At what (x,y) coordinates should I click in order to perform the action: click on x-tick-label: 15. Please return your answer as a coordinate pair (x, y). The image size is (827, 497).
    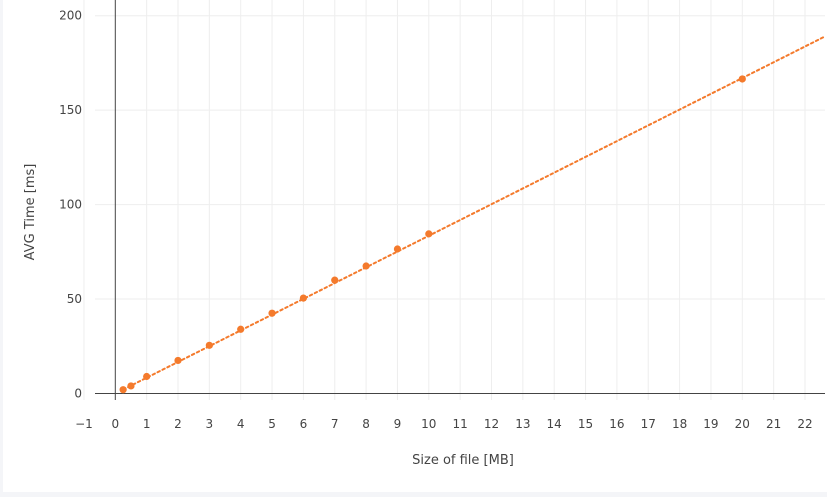
    Looking at the image, I should click on (585, 424).